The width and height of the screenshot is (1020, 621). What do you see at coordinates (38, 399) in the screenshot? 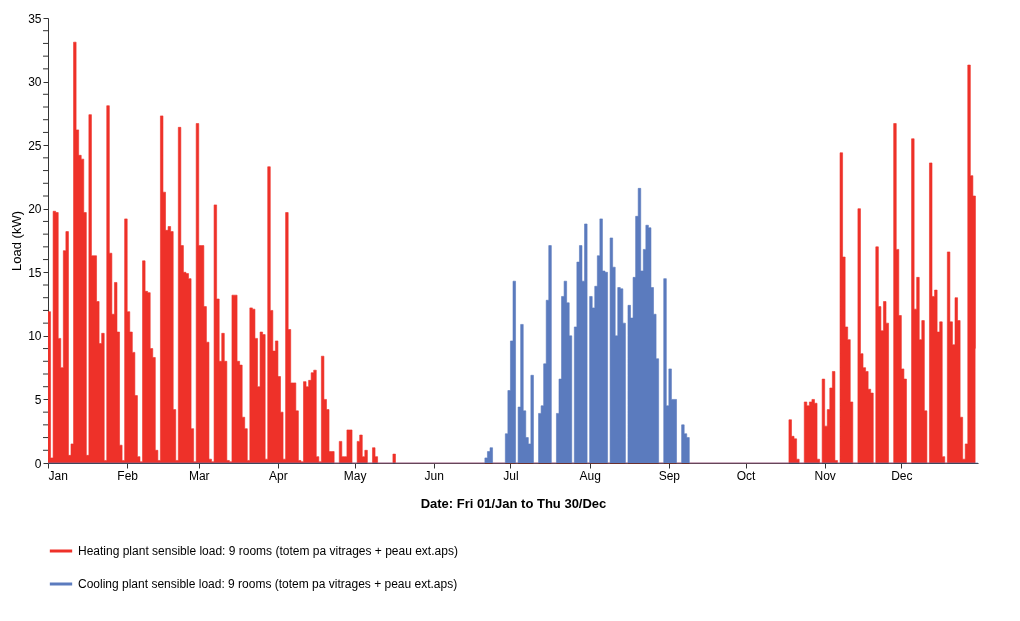
I see `y-tick-label: 5` at bounding box center [38, 399].